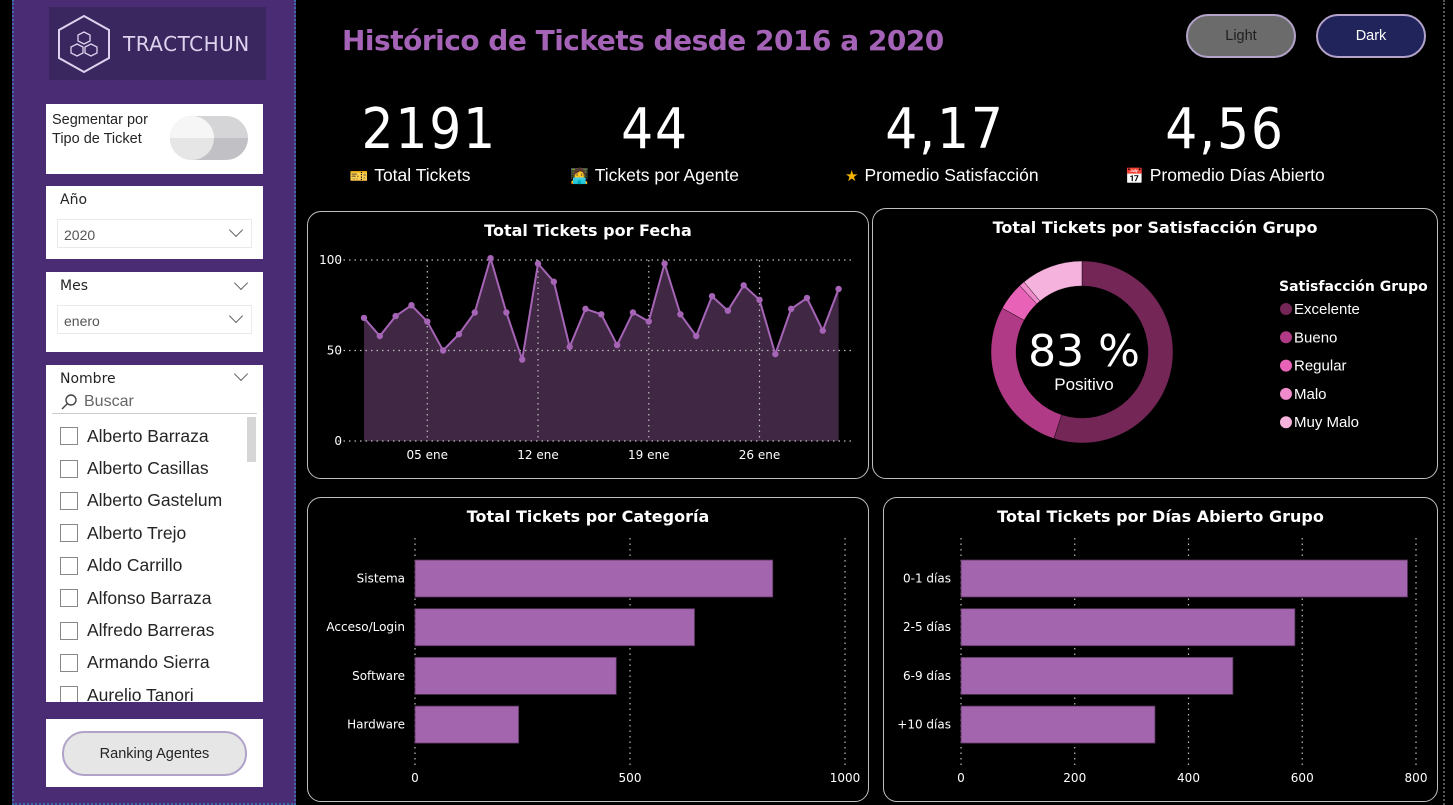  I want to click on name-list-item: Alberto Casillas, so click(141, 468).